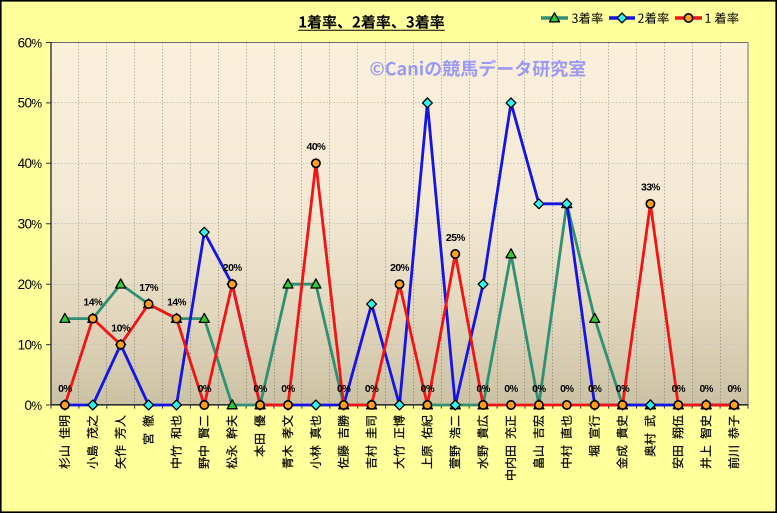  Describe the element at coordinates (456, 238) in the screenshot. I see `svg-text: 25%` at that location.